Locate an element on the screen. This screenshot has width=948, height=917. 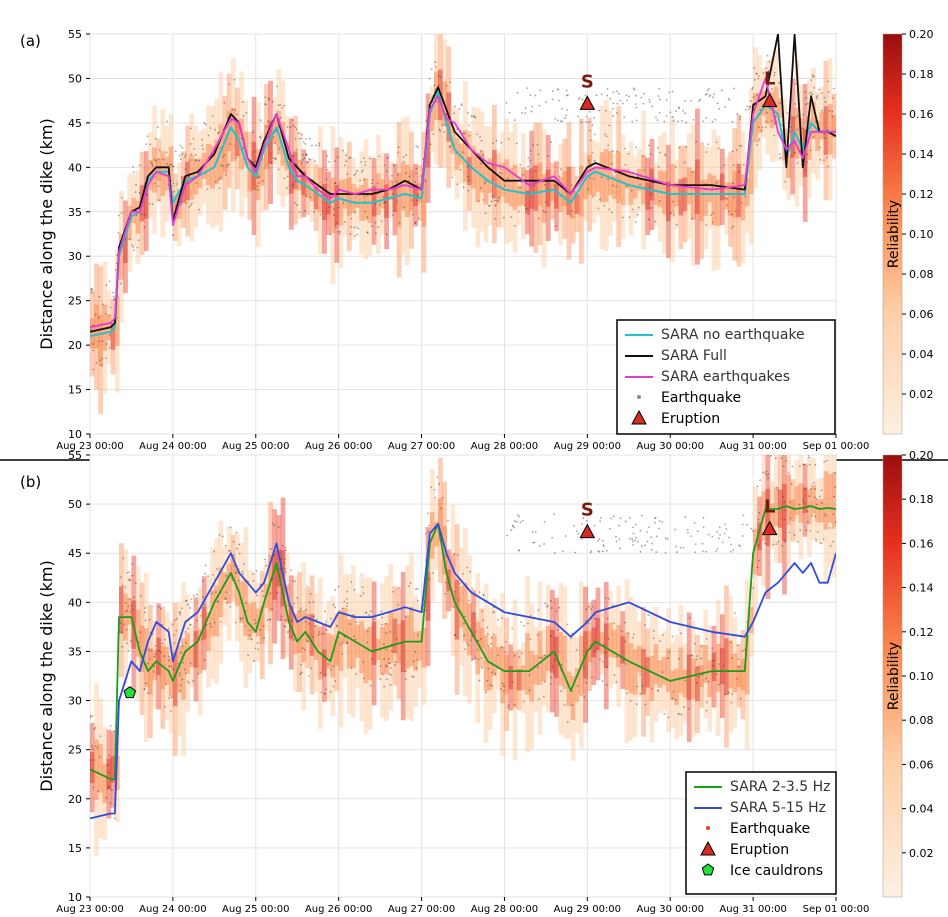
y-tick-label: 50 is located at coordinates (75, 78).